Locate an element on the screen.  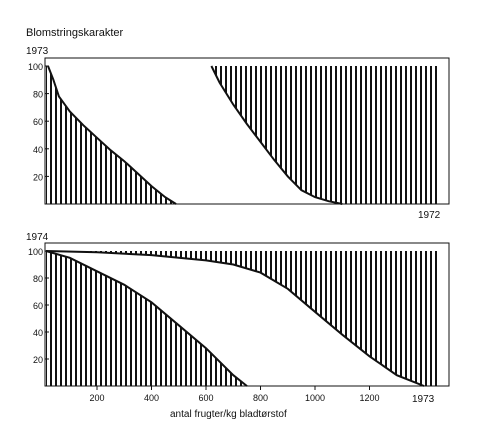
y-tick-labels-1973: 20 40 60 80 100 is located at coordinates (38, 122).